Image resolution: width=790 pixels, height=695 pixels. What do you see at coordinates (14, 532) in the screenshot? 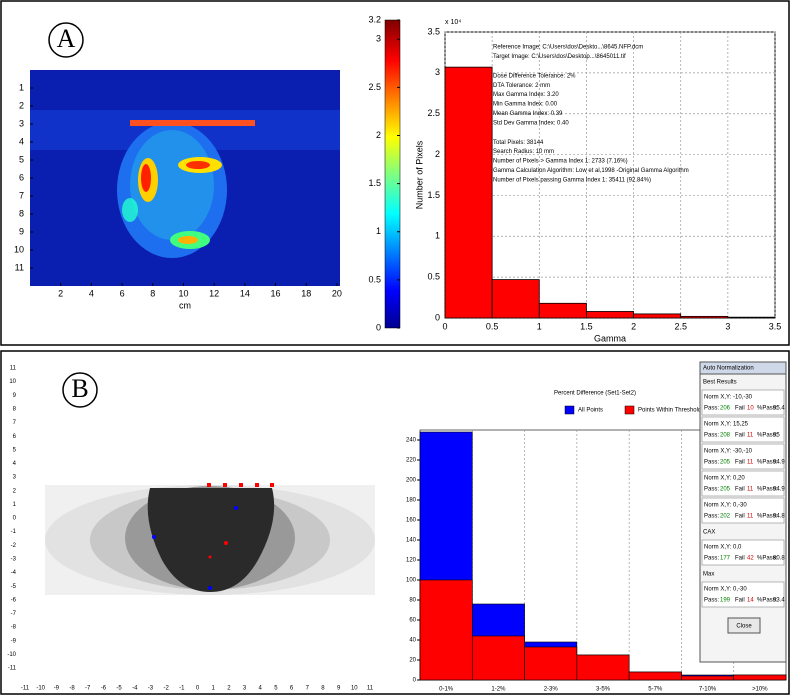
I see `y-tick-label: -1` at bounding box center [14, 532].